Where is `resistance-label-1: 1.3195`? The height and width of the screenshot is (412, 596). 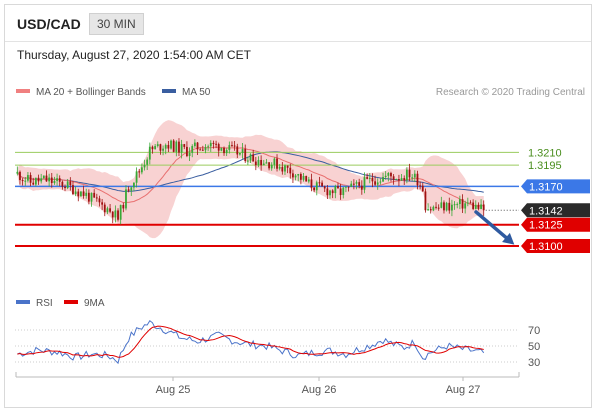
resistance-label-1: 1.3195 is located at coordinates (545, 166).